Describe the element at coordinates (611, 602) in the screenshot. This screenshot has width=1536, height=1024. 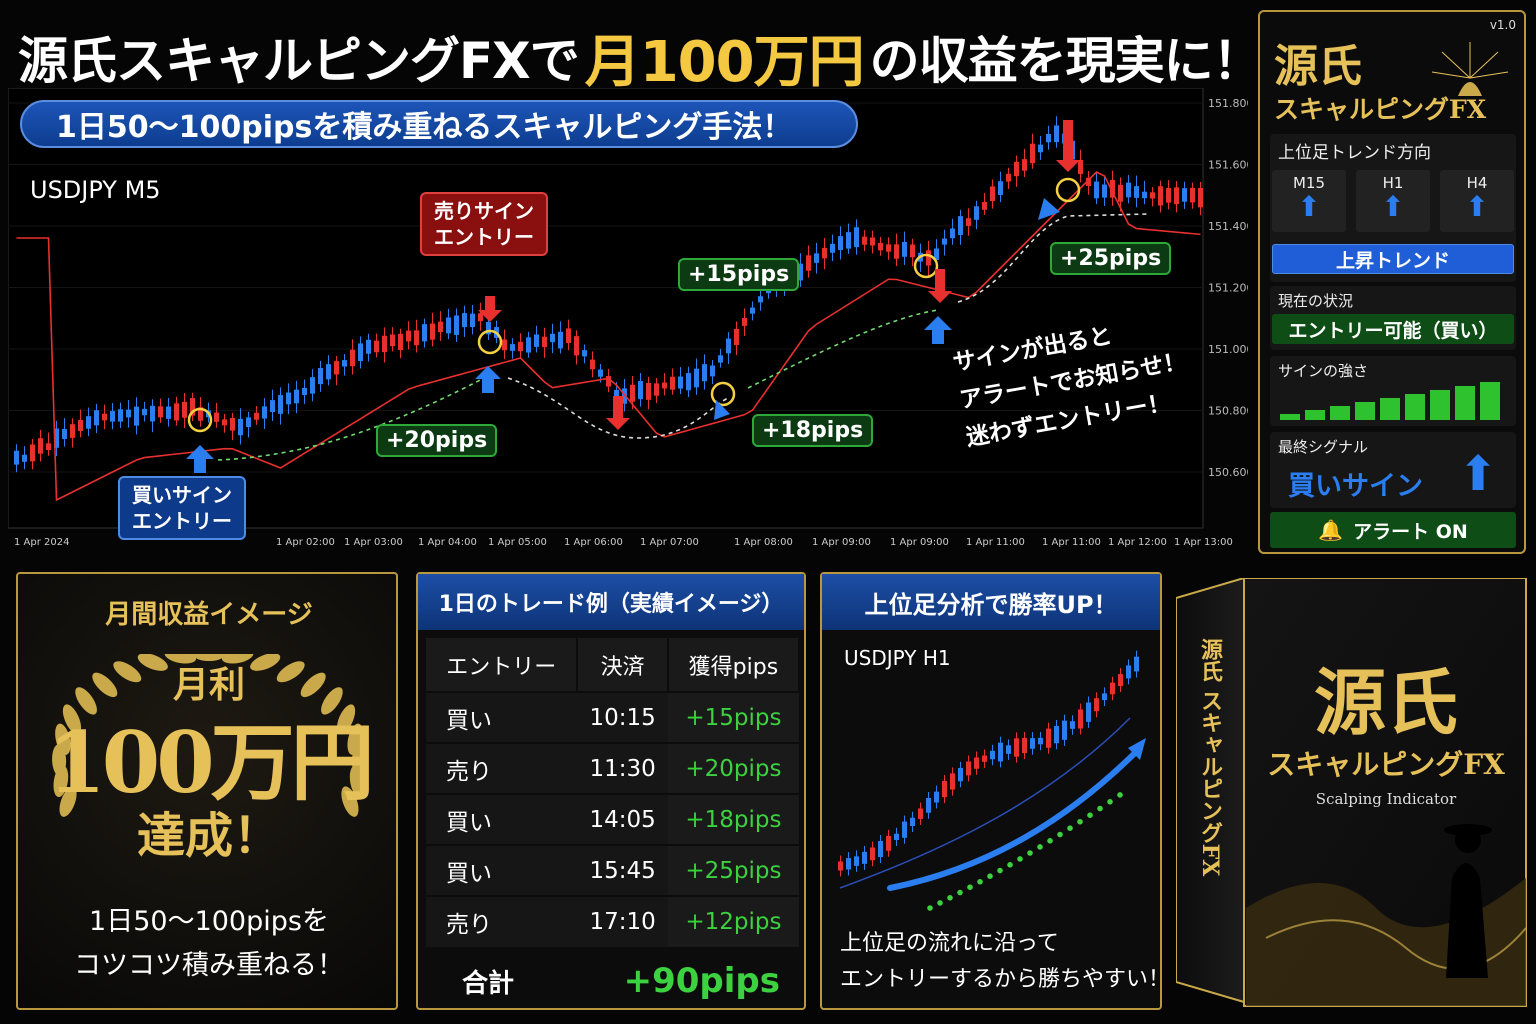
I see `trades-title: 1日のトレード例（実績イメージ）` at that location.